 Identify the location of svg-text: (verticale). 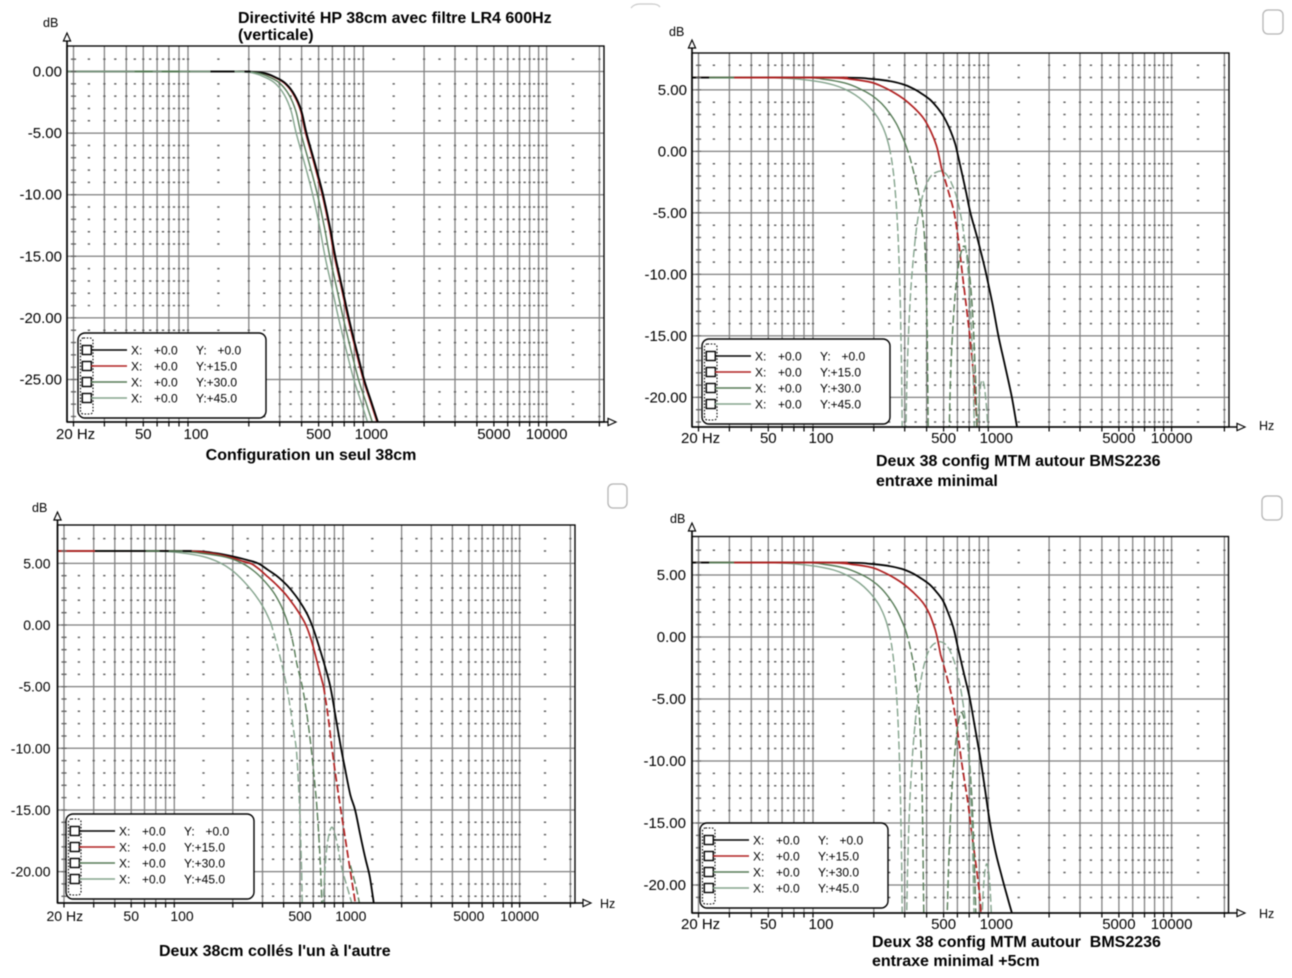
(276, 35).